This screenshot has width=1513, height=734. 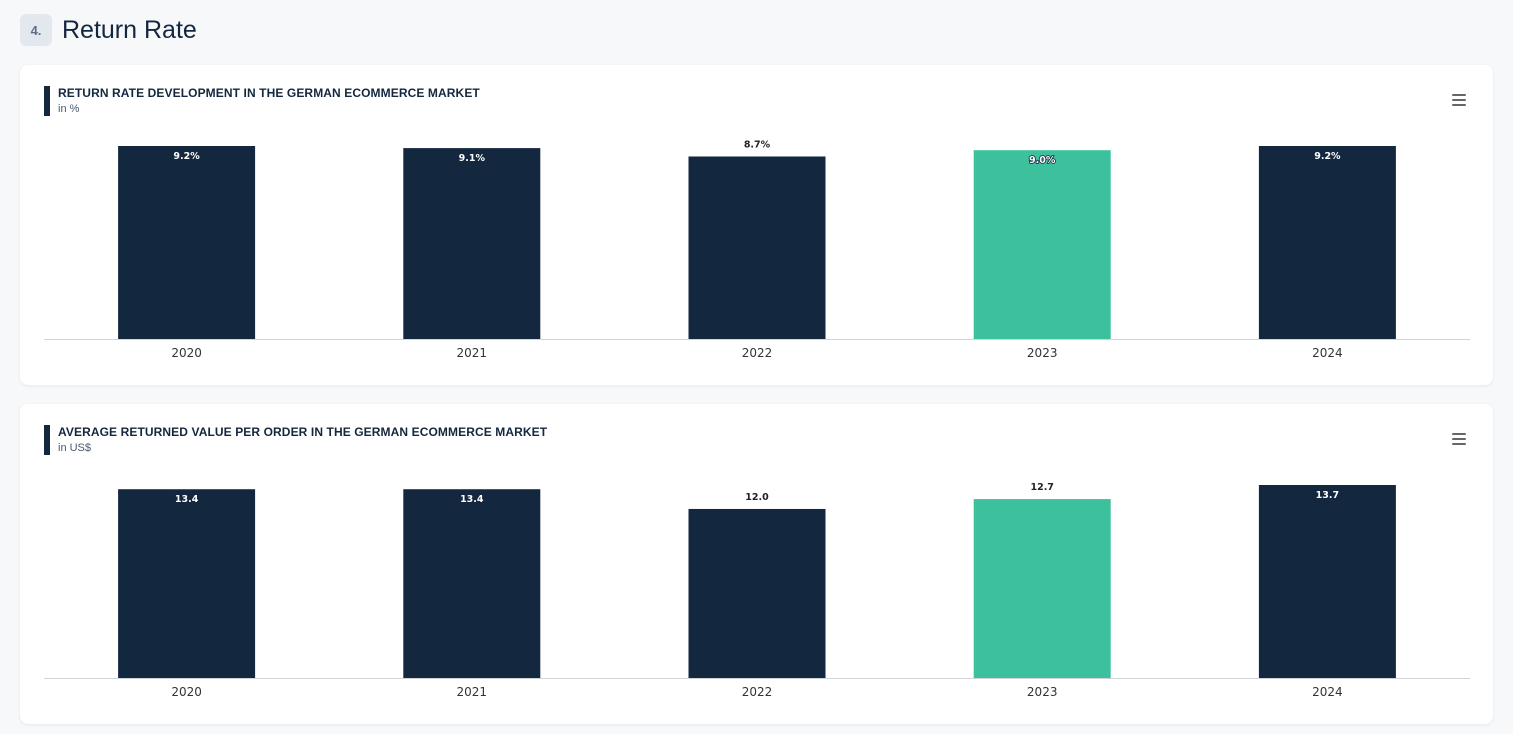 I want to click on data-label-2024: 13.7, so click(x=1327, y=495).